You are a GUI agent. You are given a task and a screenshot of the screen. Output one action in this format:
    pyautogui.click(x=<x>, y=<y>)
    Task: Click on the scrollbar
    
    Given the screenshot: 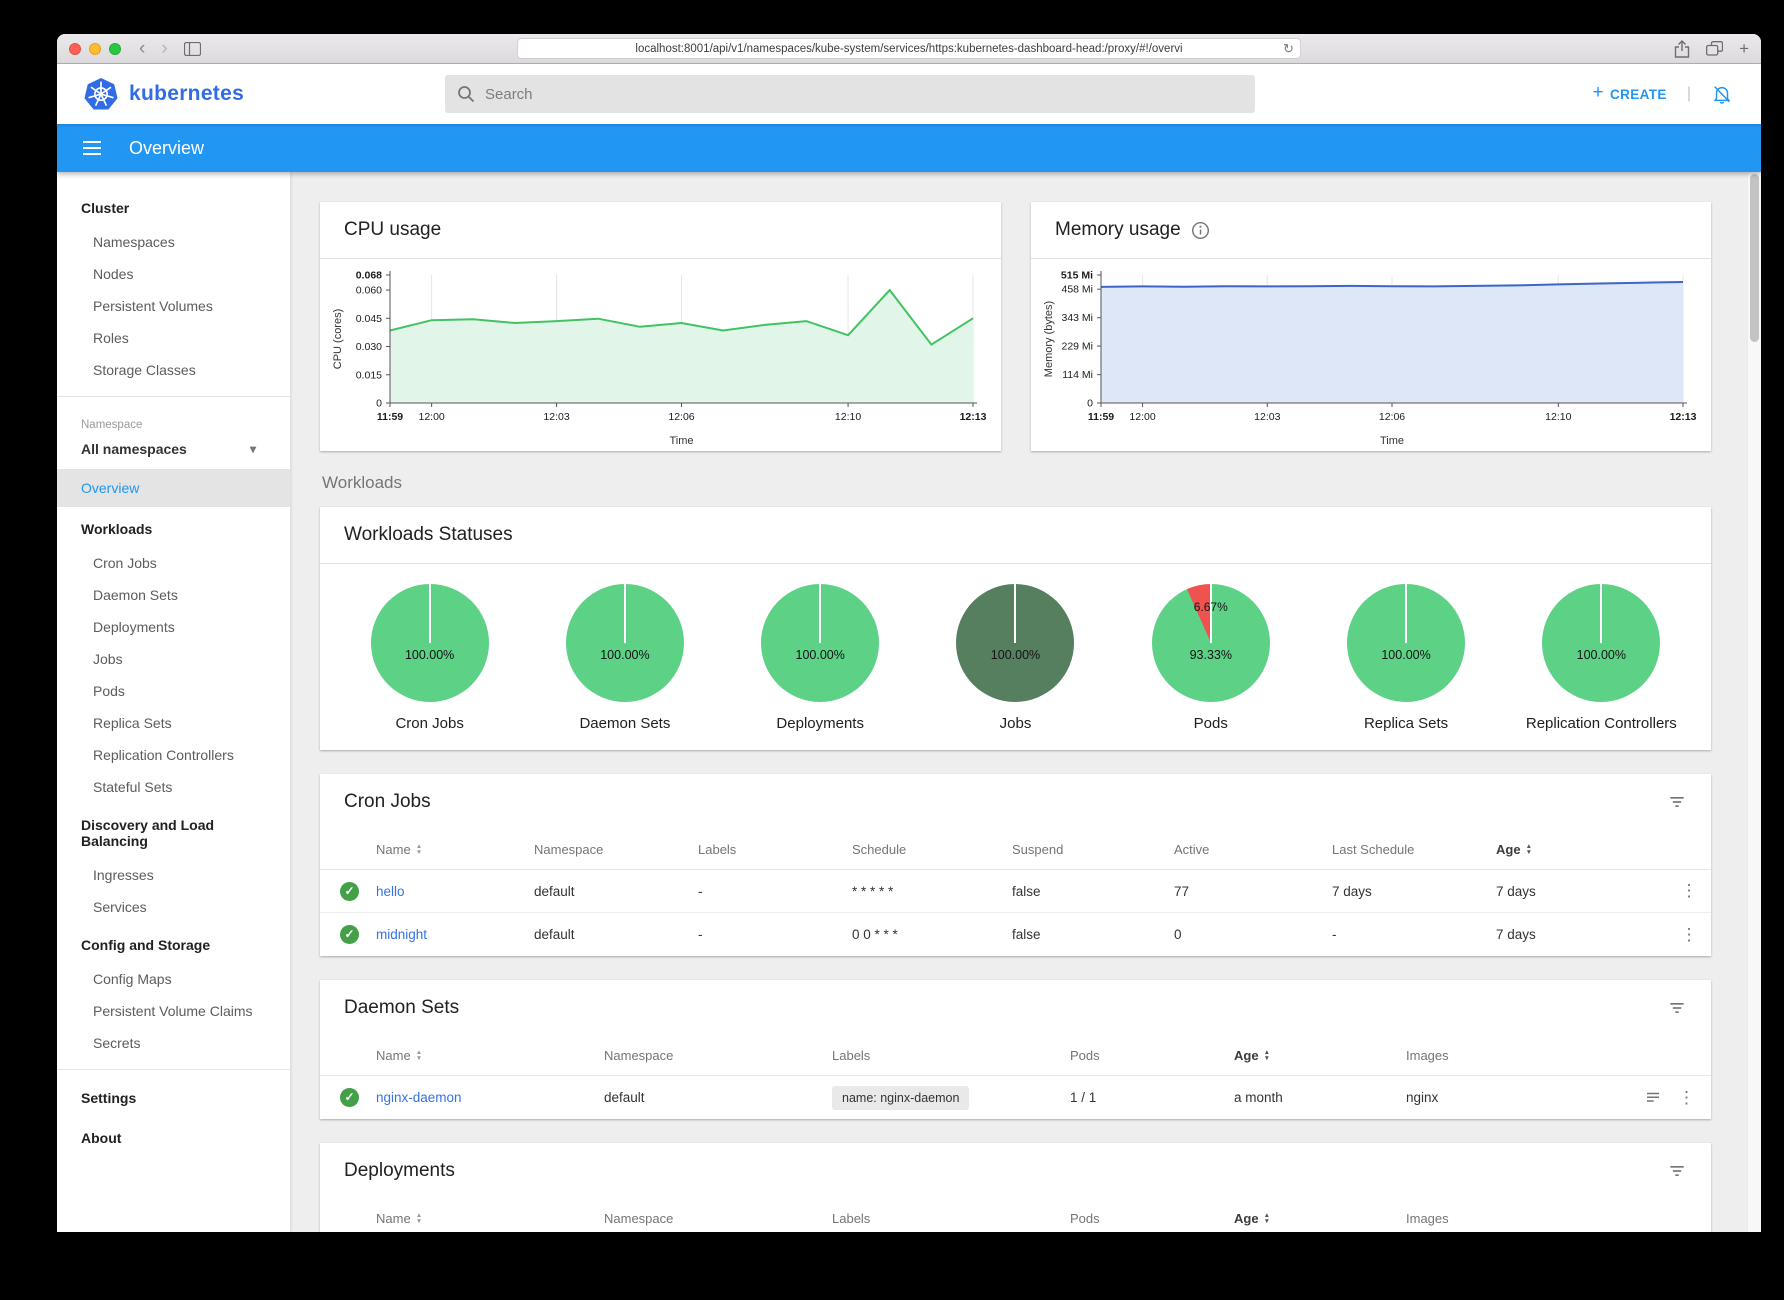 What is the action you would take?
    pyautogui.click(x=1754, y=702)
    